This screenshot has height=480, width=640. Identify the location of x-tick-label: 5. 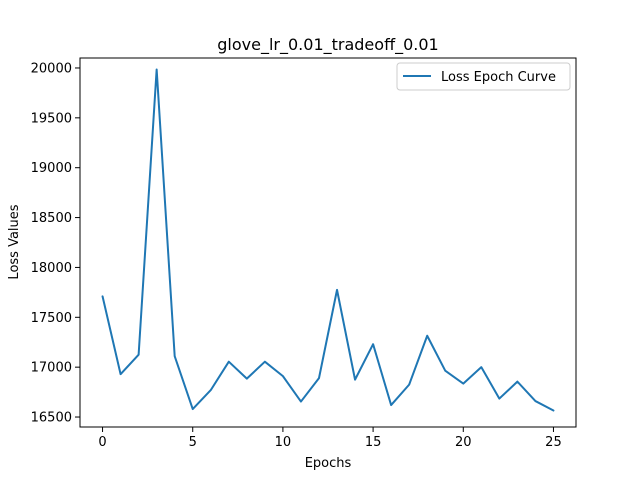
(193, 442).